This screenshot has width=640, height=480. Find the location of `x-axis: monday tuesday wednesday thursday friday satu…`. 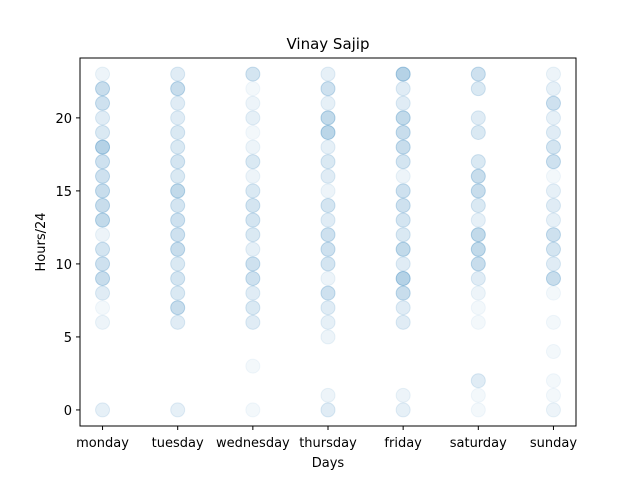

x-axis: monday tuesday wednesday thursday friday satu… is located at coordinates (326, 438).